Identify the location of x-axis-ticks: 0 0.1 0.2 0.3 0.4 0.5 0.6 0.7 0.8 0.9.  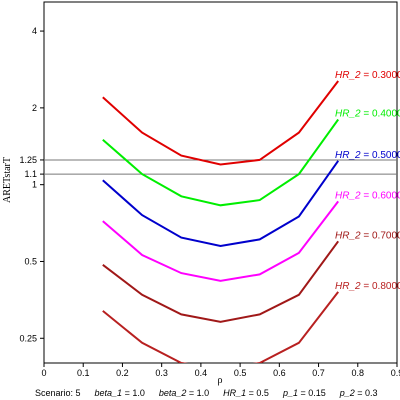
(220, 370).